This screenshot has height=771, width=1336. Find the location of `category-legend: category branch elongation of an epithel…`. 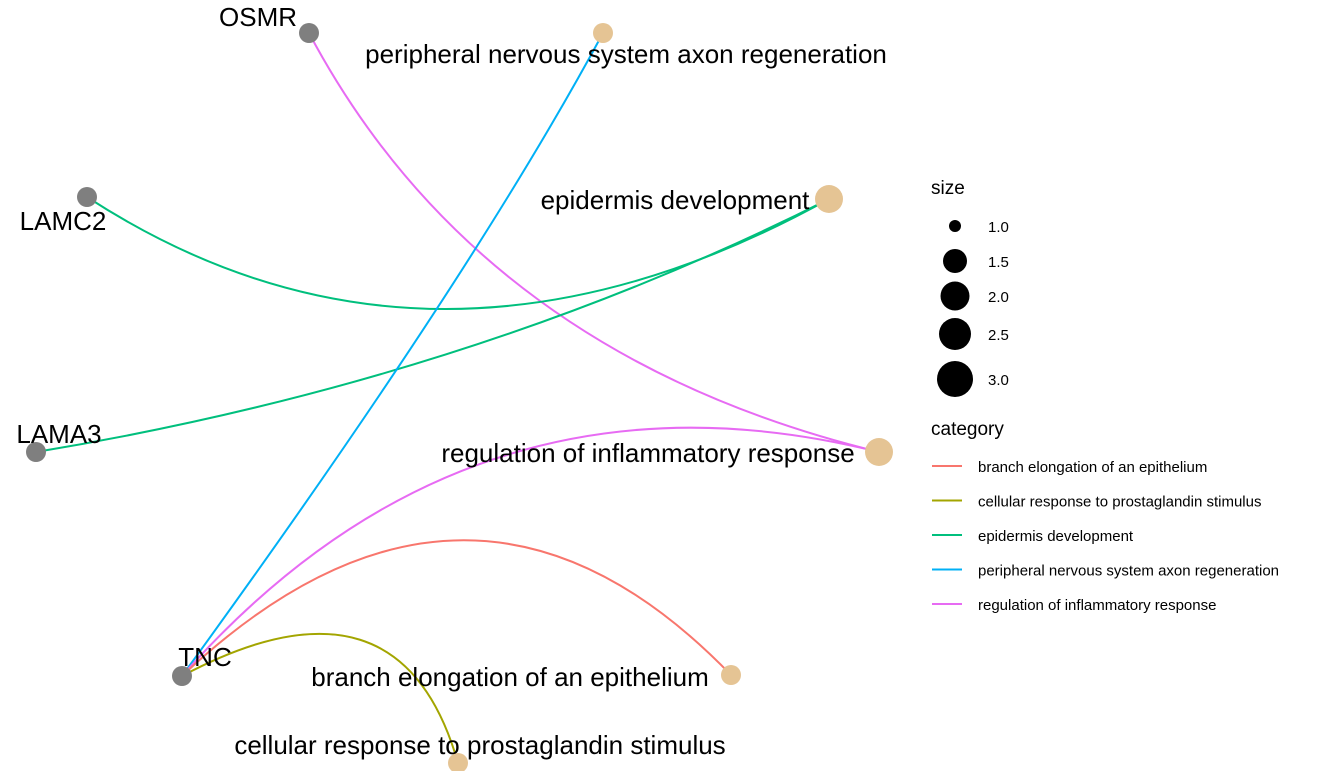

category-legend: category branch elongation of an epithel… is located at coordinates (1105, 516).